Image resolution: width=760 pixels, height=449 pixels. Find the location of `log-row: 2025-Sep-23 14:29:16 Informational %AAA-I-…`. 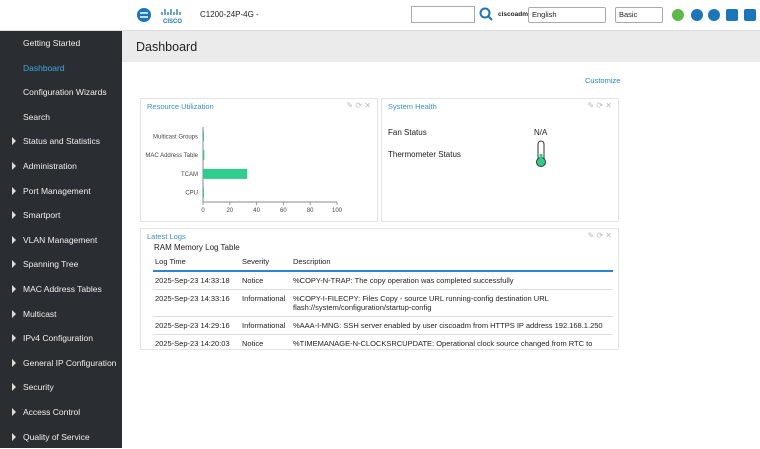

log-row: 2025-Sep-23 14:29:16 Informational %AAA-I-… is located at coordinates (383, 325).